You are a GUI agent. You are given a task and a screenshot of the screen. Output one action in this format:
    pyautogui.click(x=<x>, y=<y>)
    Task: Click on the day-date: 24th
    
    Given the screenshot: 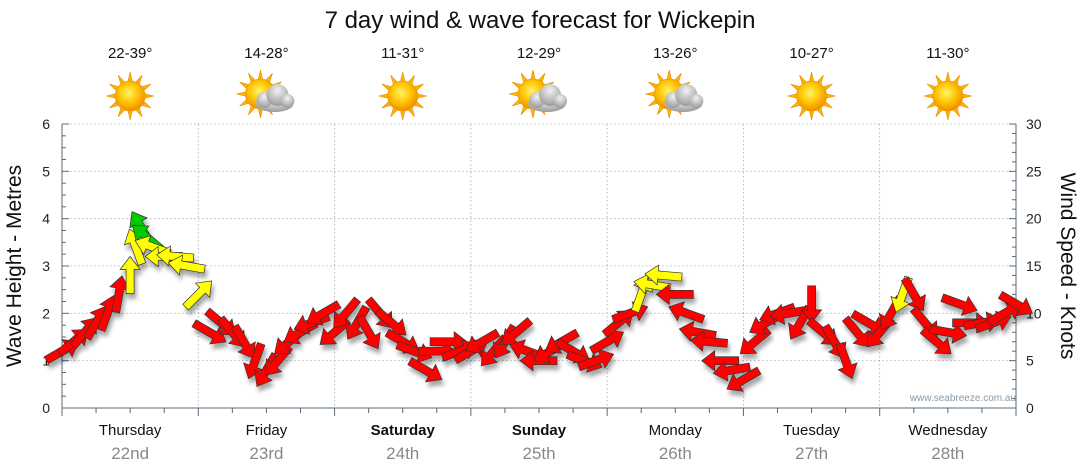 What is the action you would take?
    pyautogui.click(x=402, y=453)
    